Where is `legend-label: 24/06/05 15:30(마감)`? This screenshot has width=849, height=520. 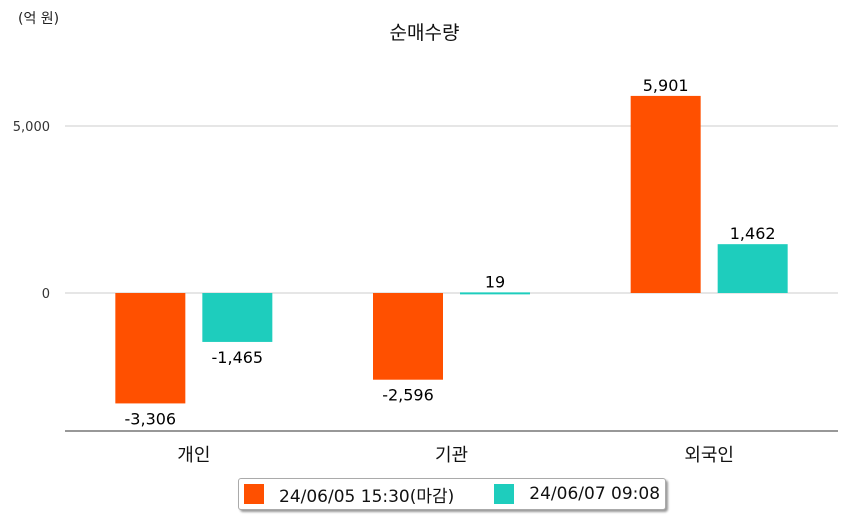 legend-label: 24/06/05 15:30(마감) is located at coordinates (367, 496).